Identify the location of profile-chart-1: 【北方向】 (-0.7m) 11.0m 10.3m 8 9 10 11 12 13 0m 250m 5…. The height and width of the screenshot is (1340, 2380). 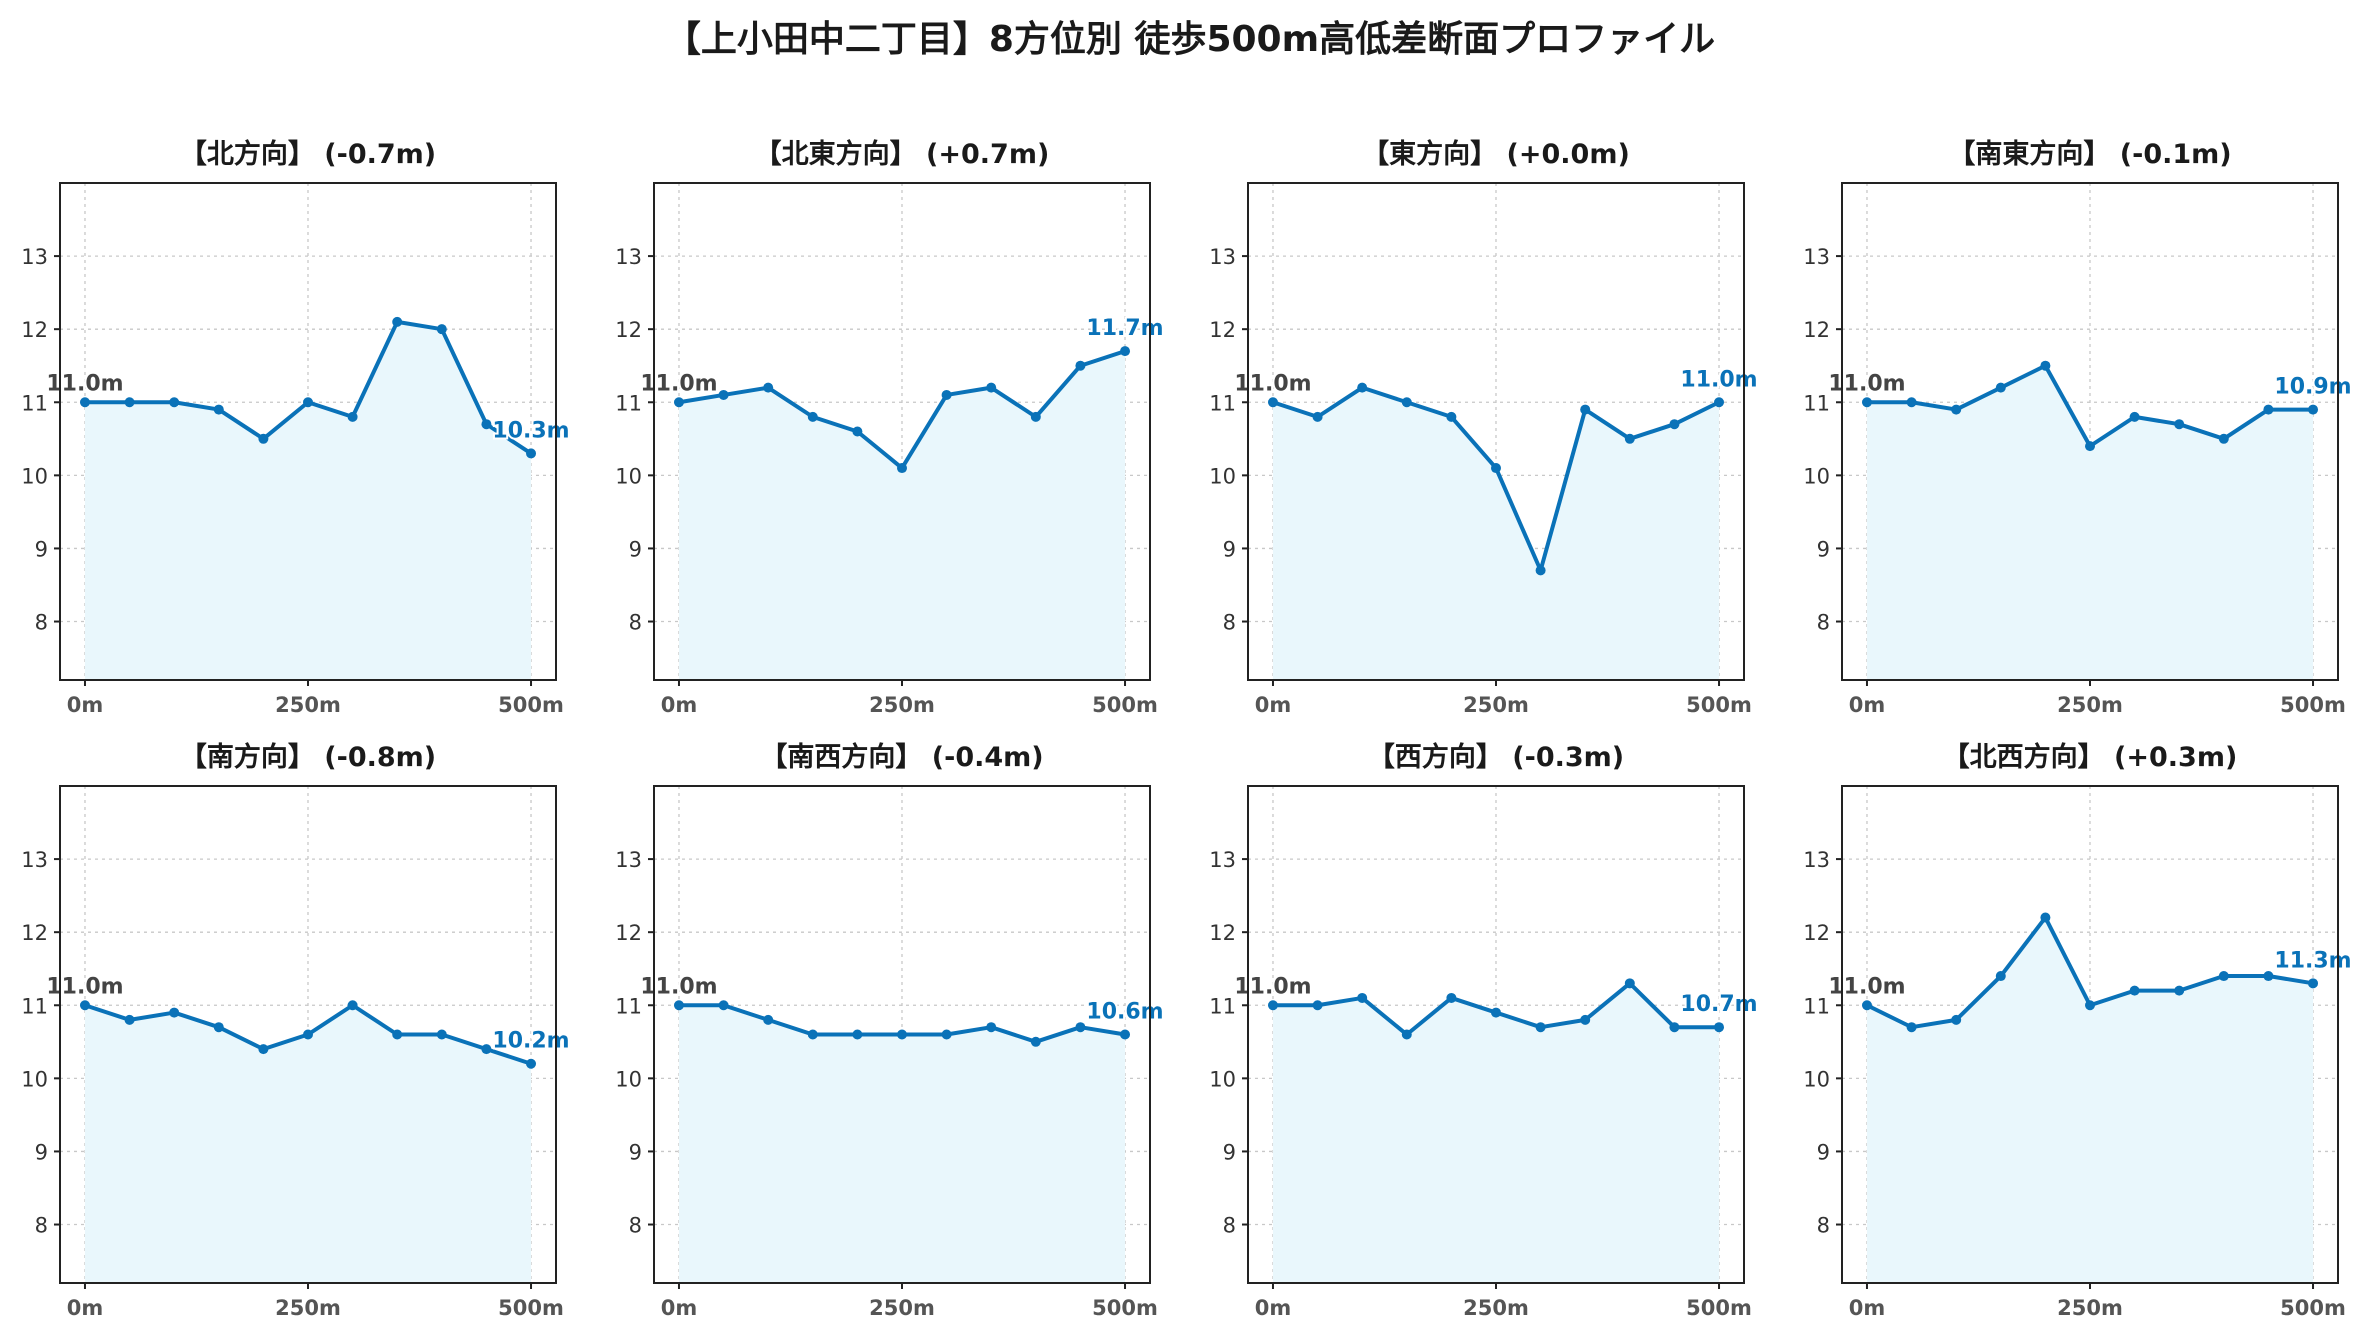
(296, 427).